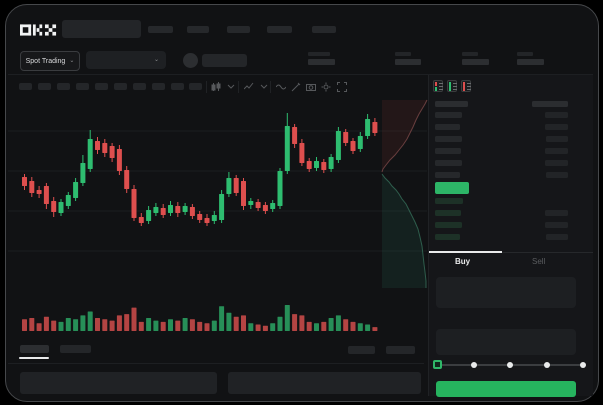 The width and height of the screenshot is (603, 405). What do you see at coordinates (428, 235) in the screenshot?
I see `orderbook-divider` at bounding box center [428, 235].